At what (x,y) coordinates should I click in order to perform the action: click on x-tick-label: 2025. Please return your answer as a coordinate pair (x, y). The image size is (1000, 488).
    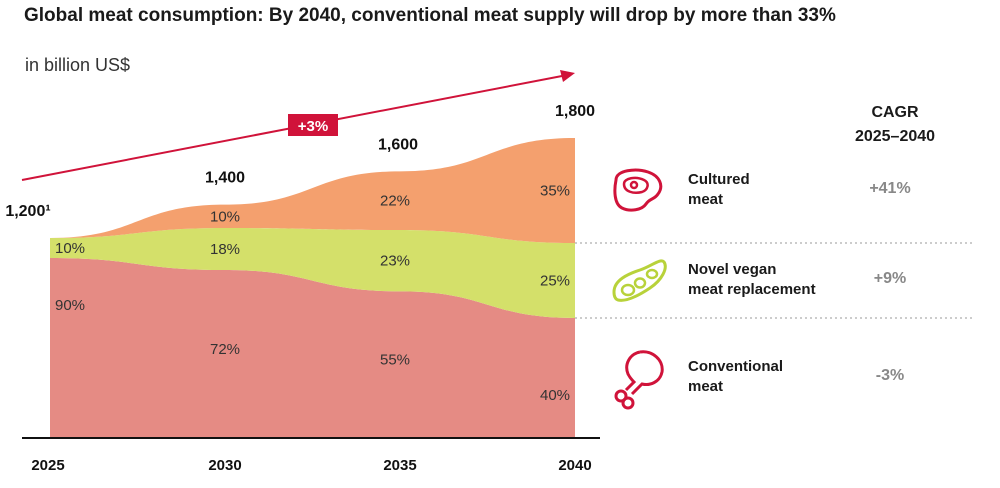
    Looking at the image, I should click on (47, 465).